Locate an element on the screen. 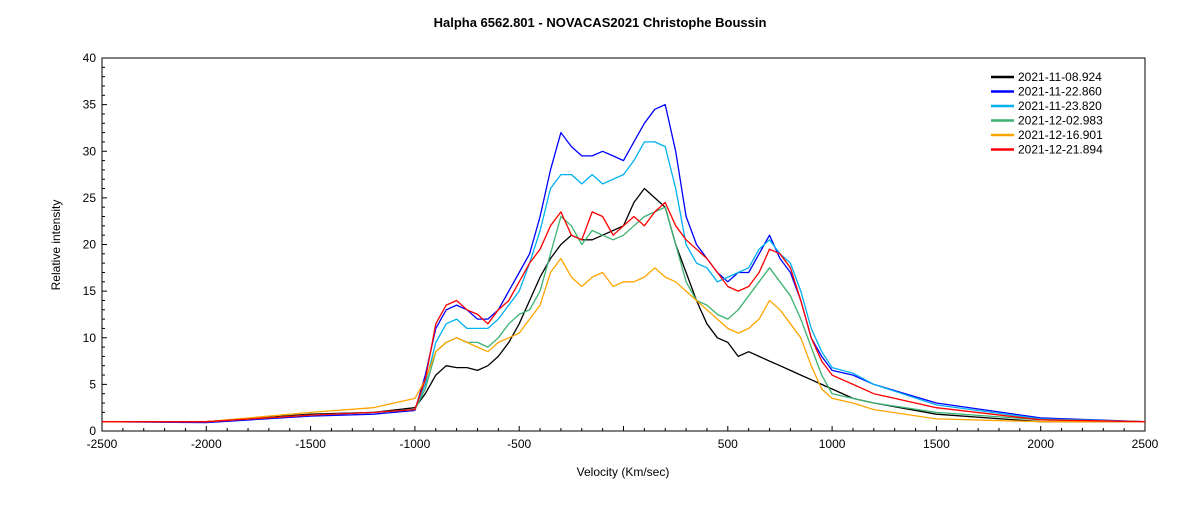  x-tick-label: -1500 is located at coordinates (310, 444).